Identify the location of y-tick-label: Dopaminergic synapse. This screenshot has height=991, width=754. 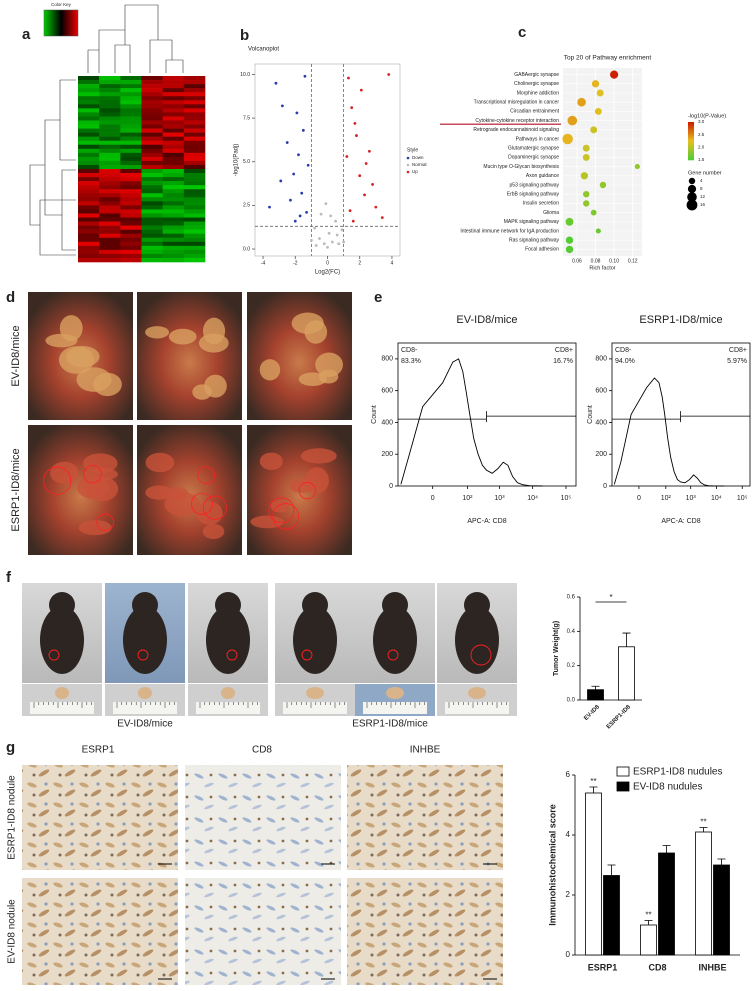
(533, 158).